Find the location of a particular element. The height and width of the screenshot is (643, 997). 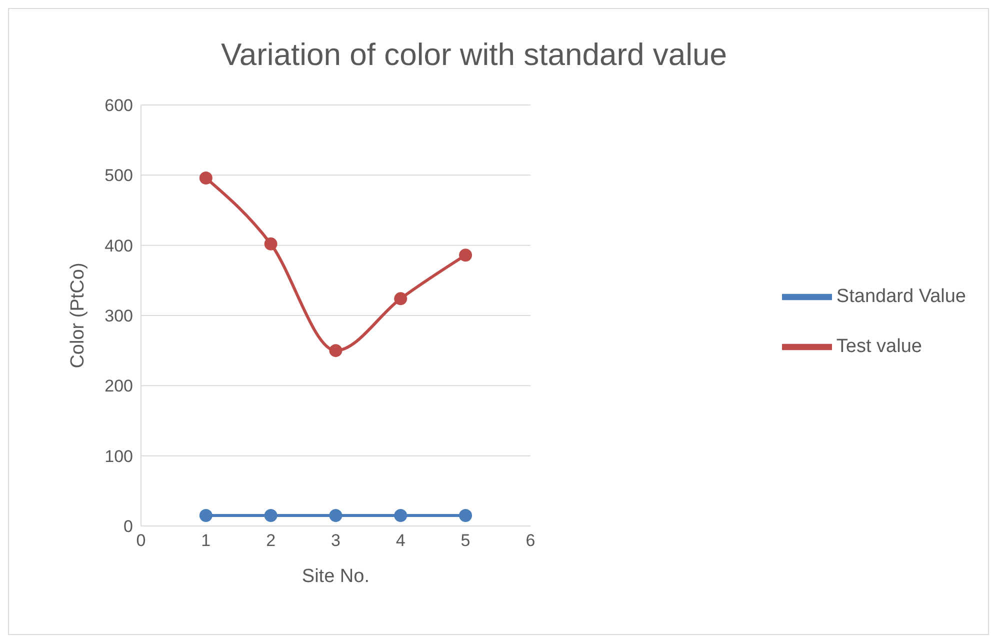

y-tick-label: 200 is located at coordinates (118, 386).